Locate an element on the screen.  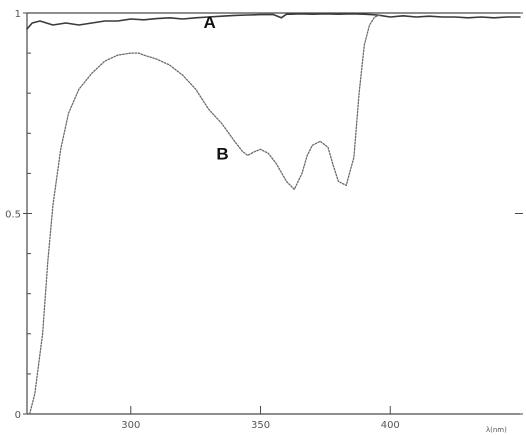
series-label-a: A is located at coordinates (209, 22).